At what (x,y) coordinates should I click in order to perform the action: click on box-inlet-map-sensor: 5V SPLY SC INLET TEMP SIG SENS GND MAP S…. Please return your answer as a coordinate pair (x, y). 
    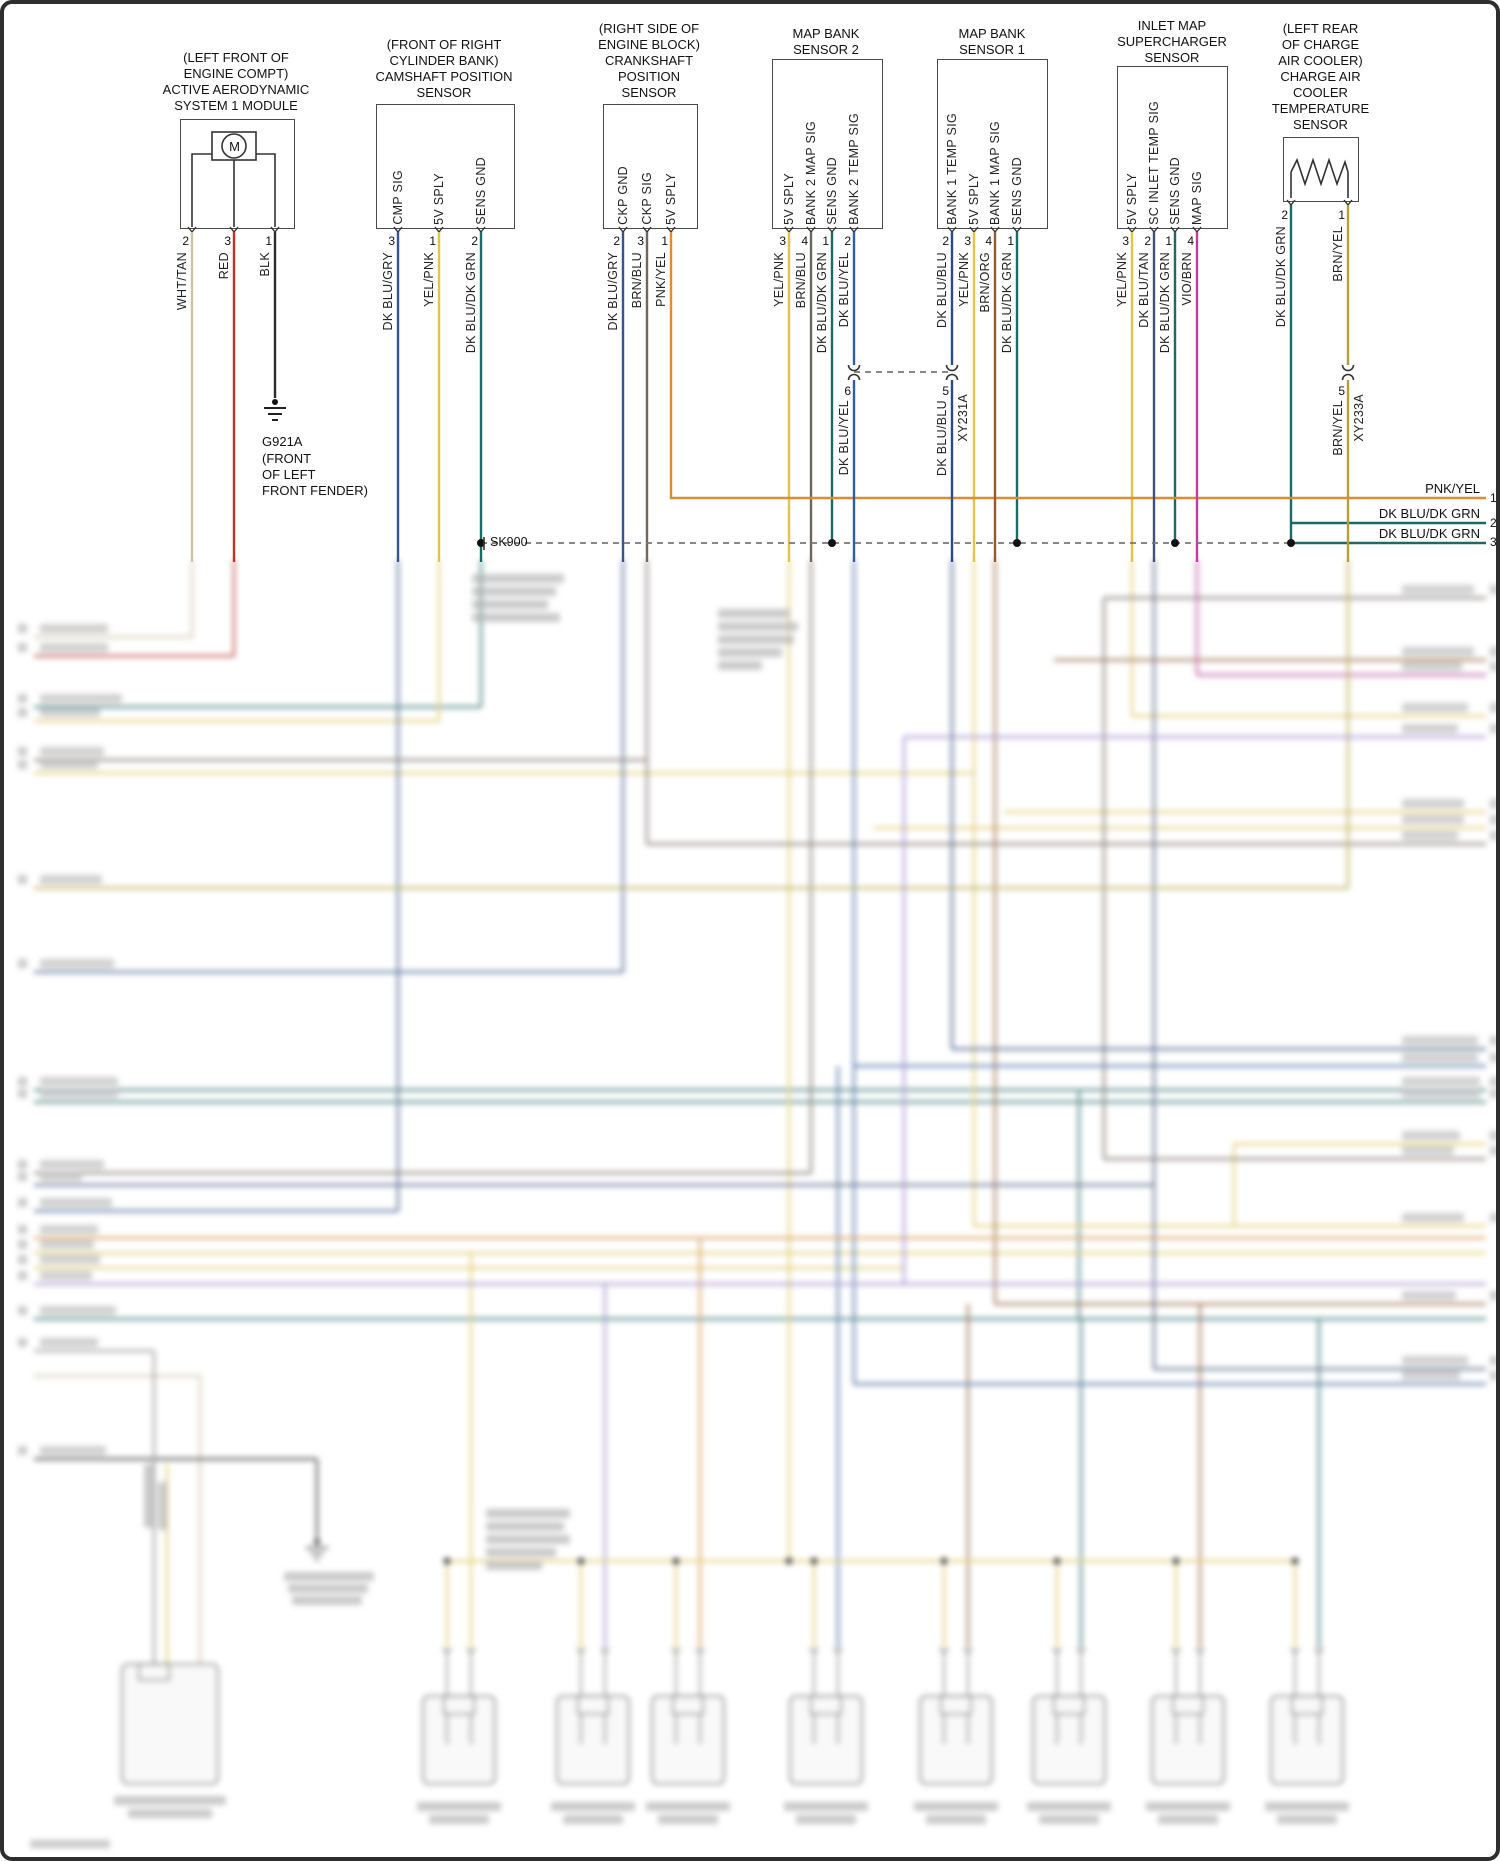
    Looking at the image, I should click on (1172, 147).